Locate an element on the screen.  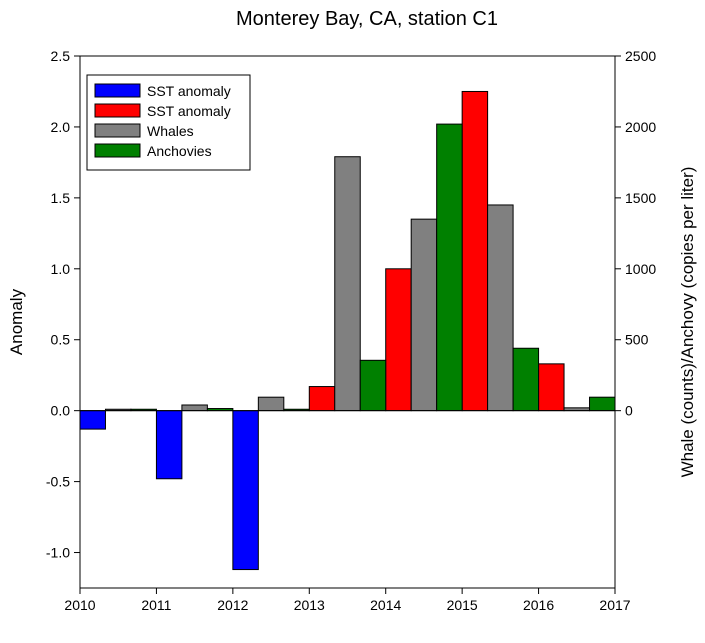
x-tick-label: 2016 is located at coordinates (538, 605).